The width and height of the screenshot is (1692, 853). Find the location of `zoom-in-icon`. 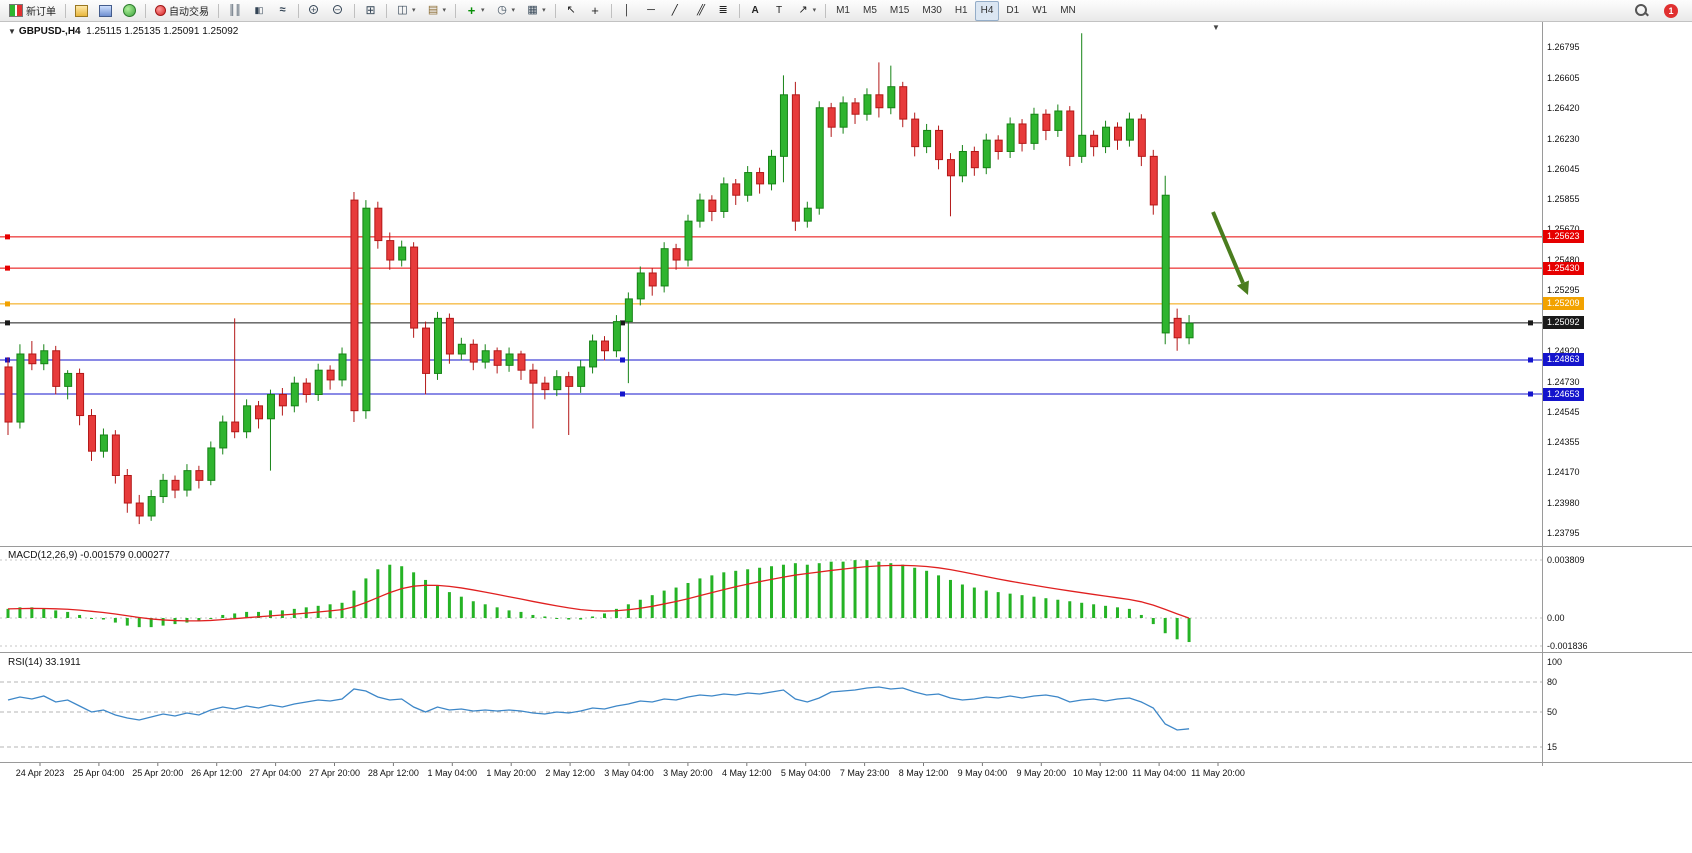

zoom-in-icon is located at coordinates (314, 10).